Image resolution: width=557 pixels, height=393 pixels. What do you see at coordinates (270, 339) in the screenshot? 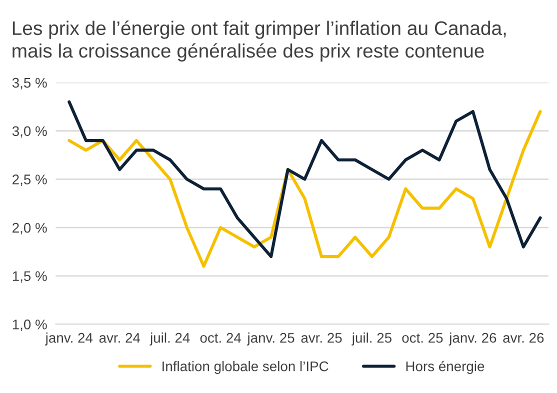
I see `x-tick-label: janv. 25` at bounding box center [270, 339].